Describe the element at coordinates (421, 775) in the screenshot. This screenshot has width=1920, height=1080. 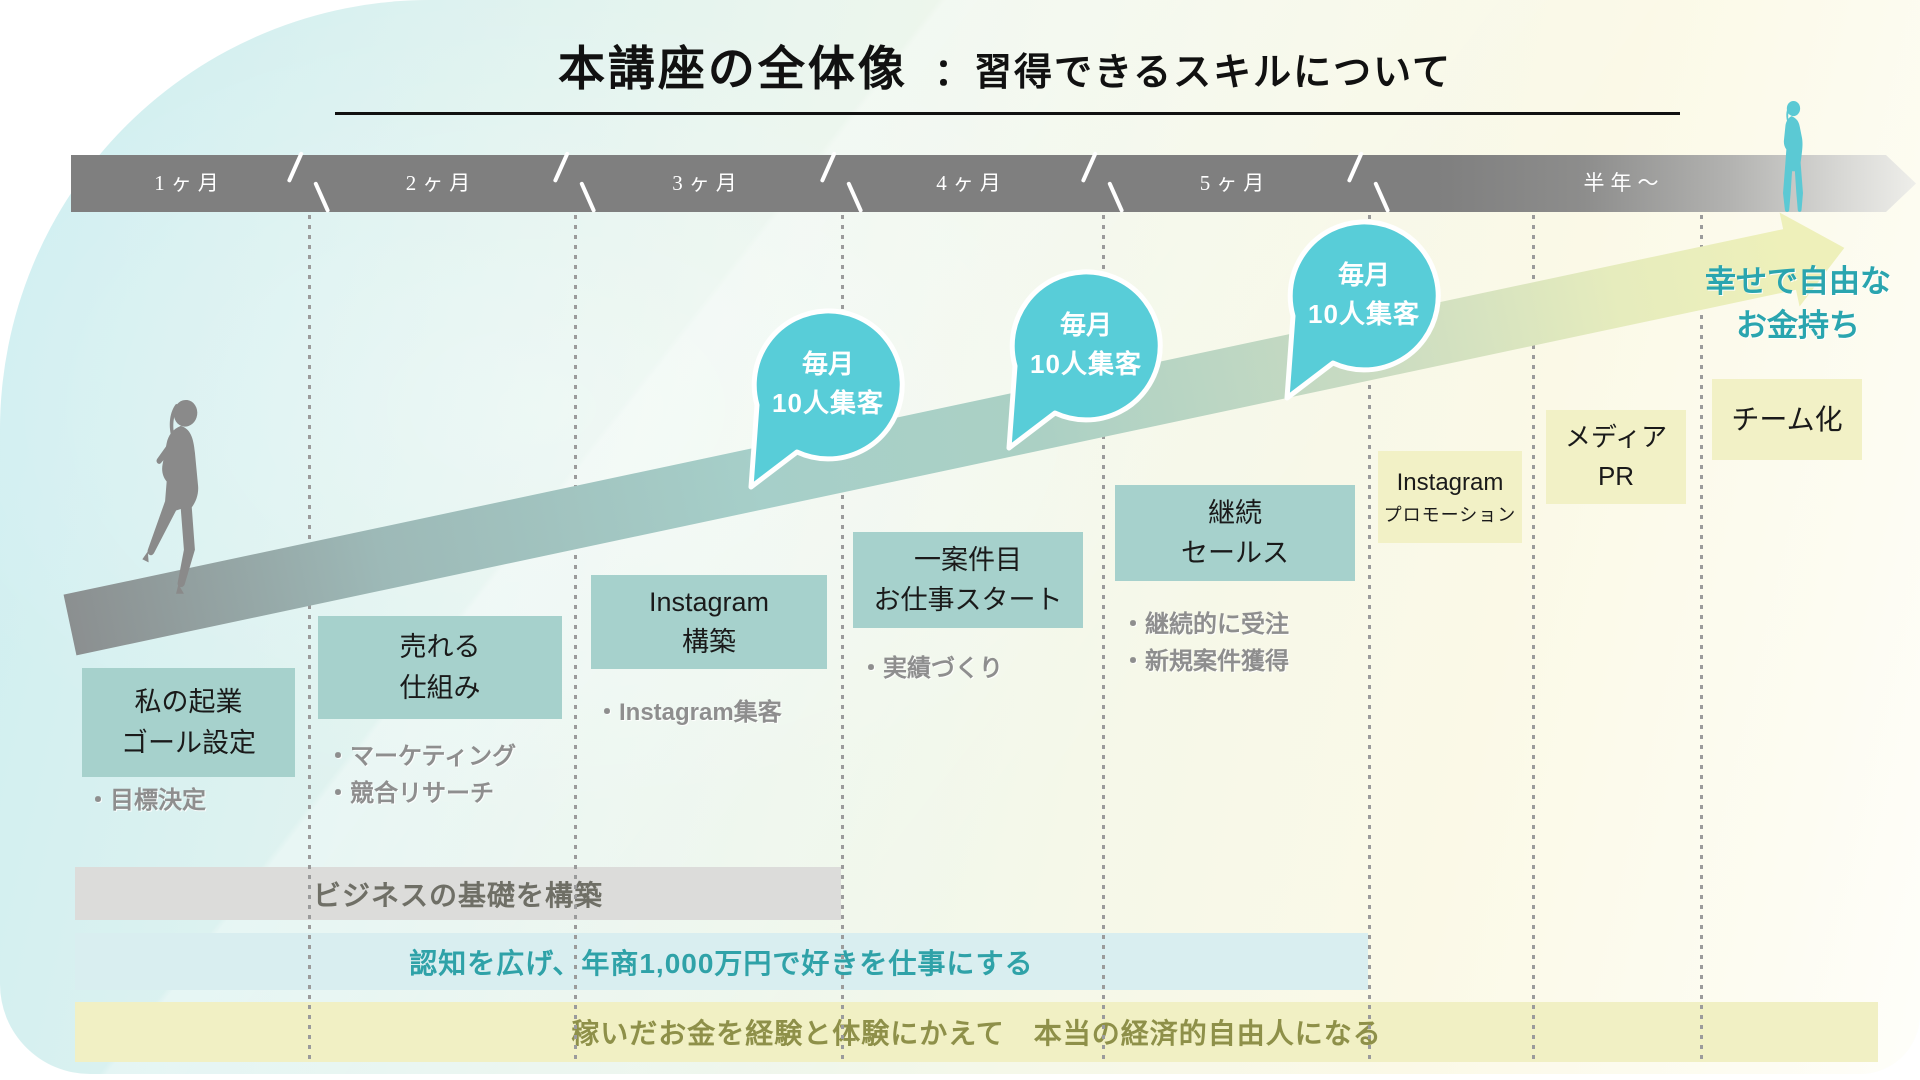
I see `milestone-bullets: ・マーケティング ・競合リサーチ` at that location.